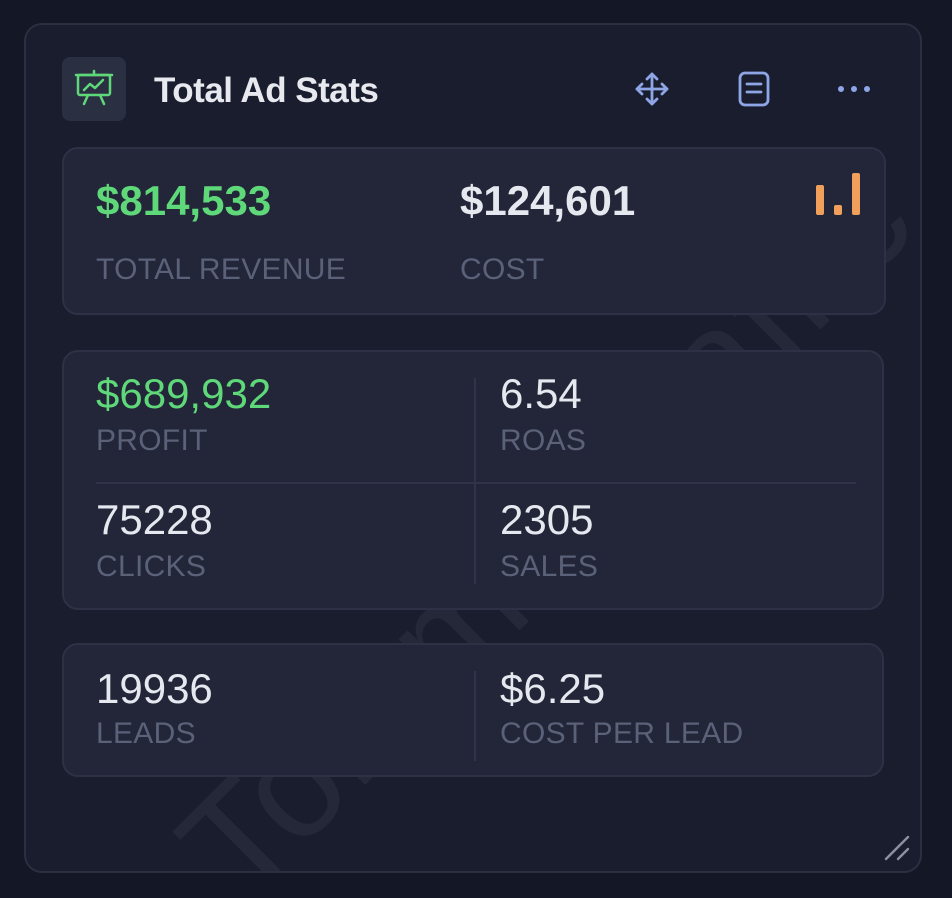 This screenshot has height=898, width=952. I want to click on metrics-vertical-divider, so click(475, 481).